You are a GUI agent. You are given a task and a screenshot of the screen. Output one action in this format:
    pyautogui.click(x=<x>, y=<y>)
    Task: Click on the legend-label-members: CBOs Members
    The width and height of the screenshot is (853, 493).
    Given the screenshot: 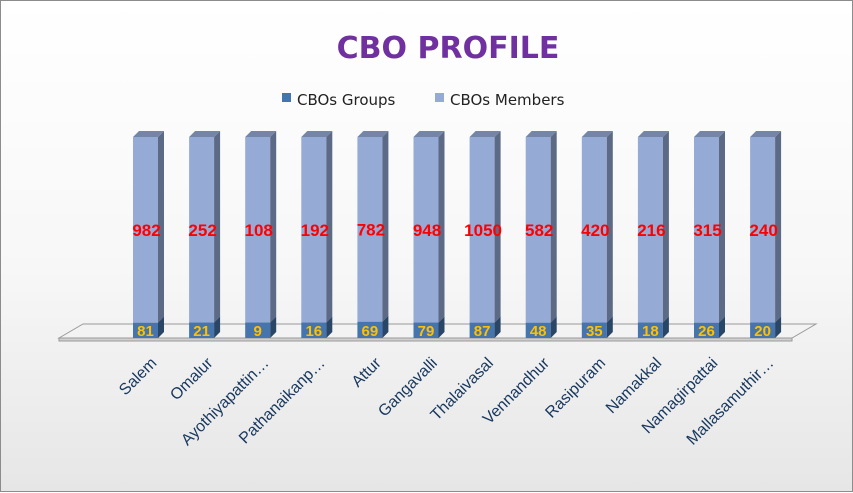 What is the action you would take?
    pyautogui.click(x=507, y=100)
    